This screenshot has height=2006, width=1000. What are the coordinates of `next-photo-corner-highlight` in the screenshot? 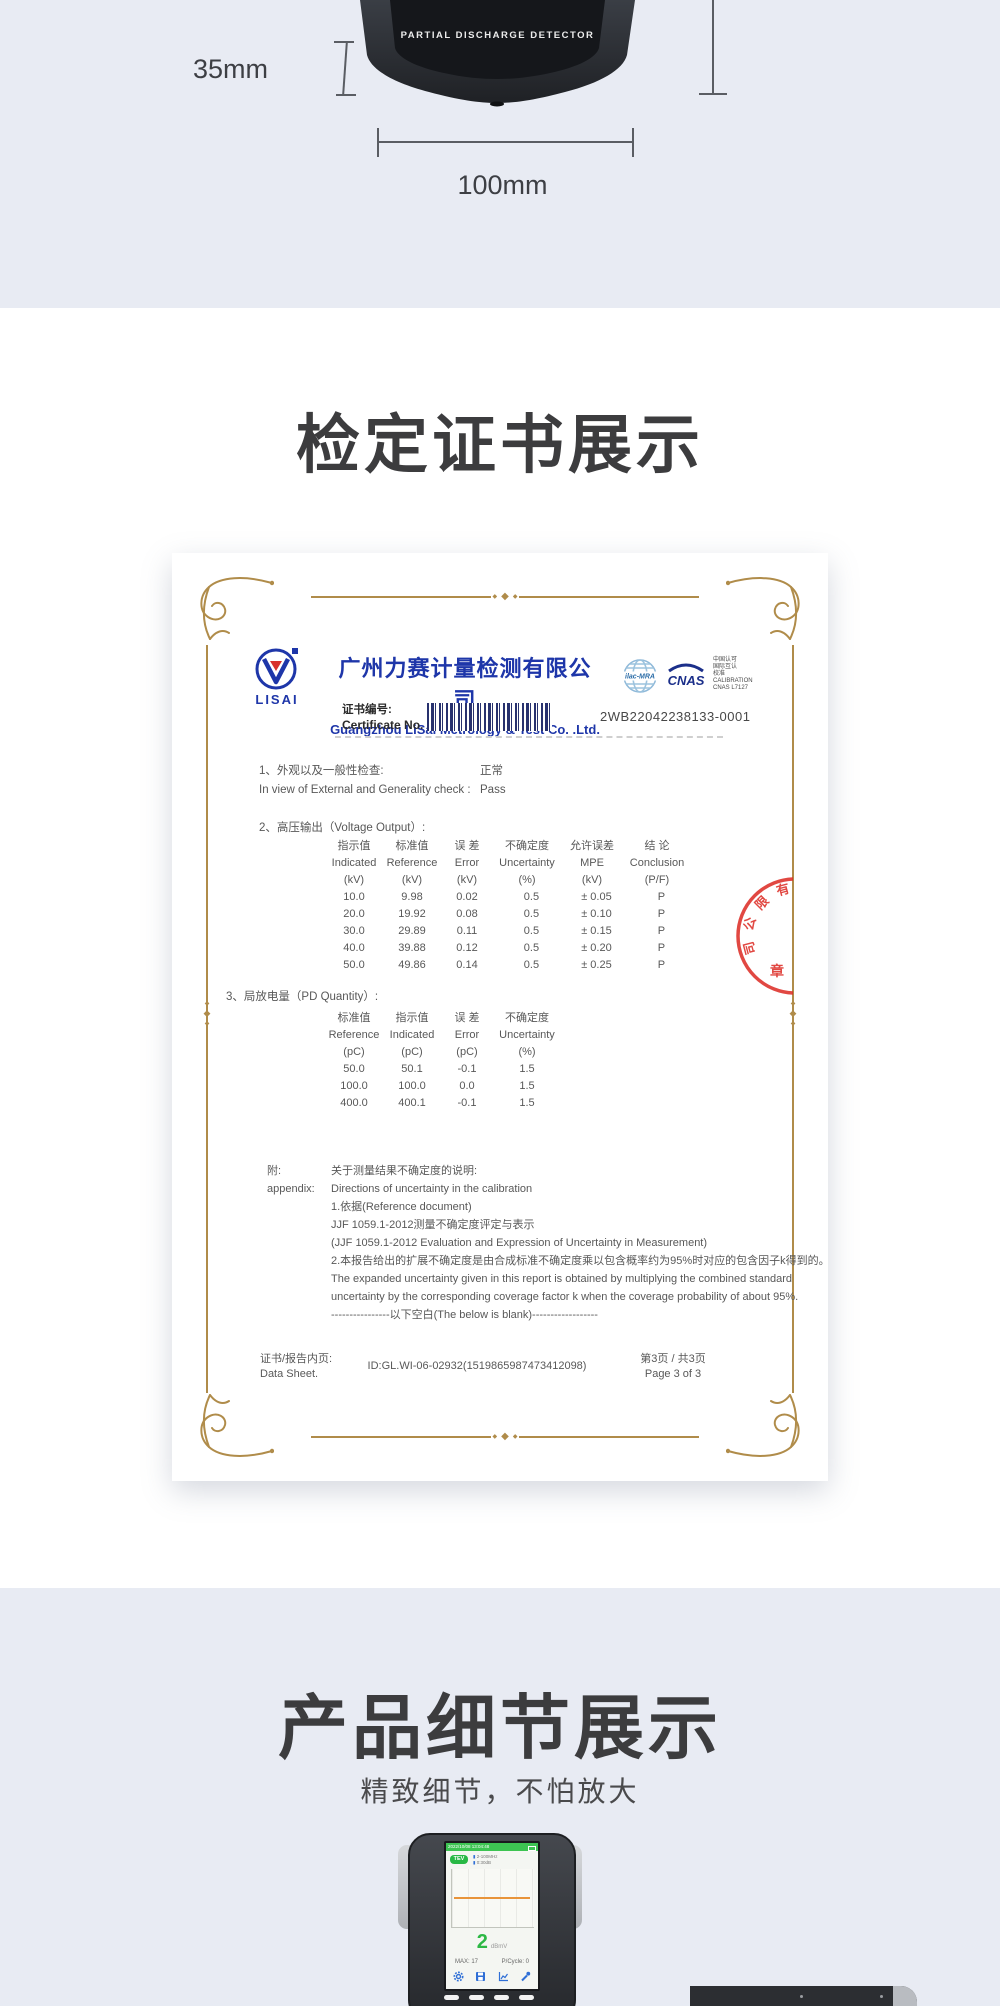 It's located at (905, 1996).